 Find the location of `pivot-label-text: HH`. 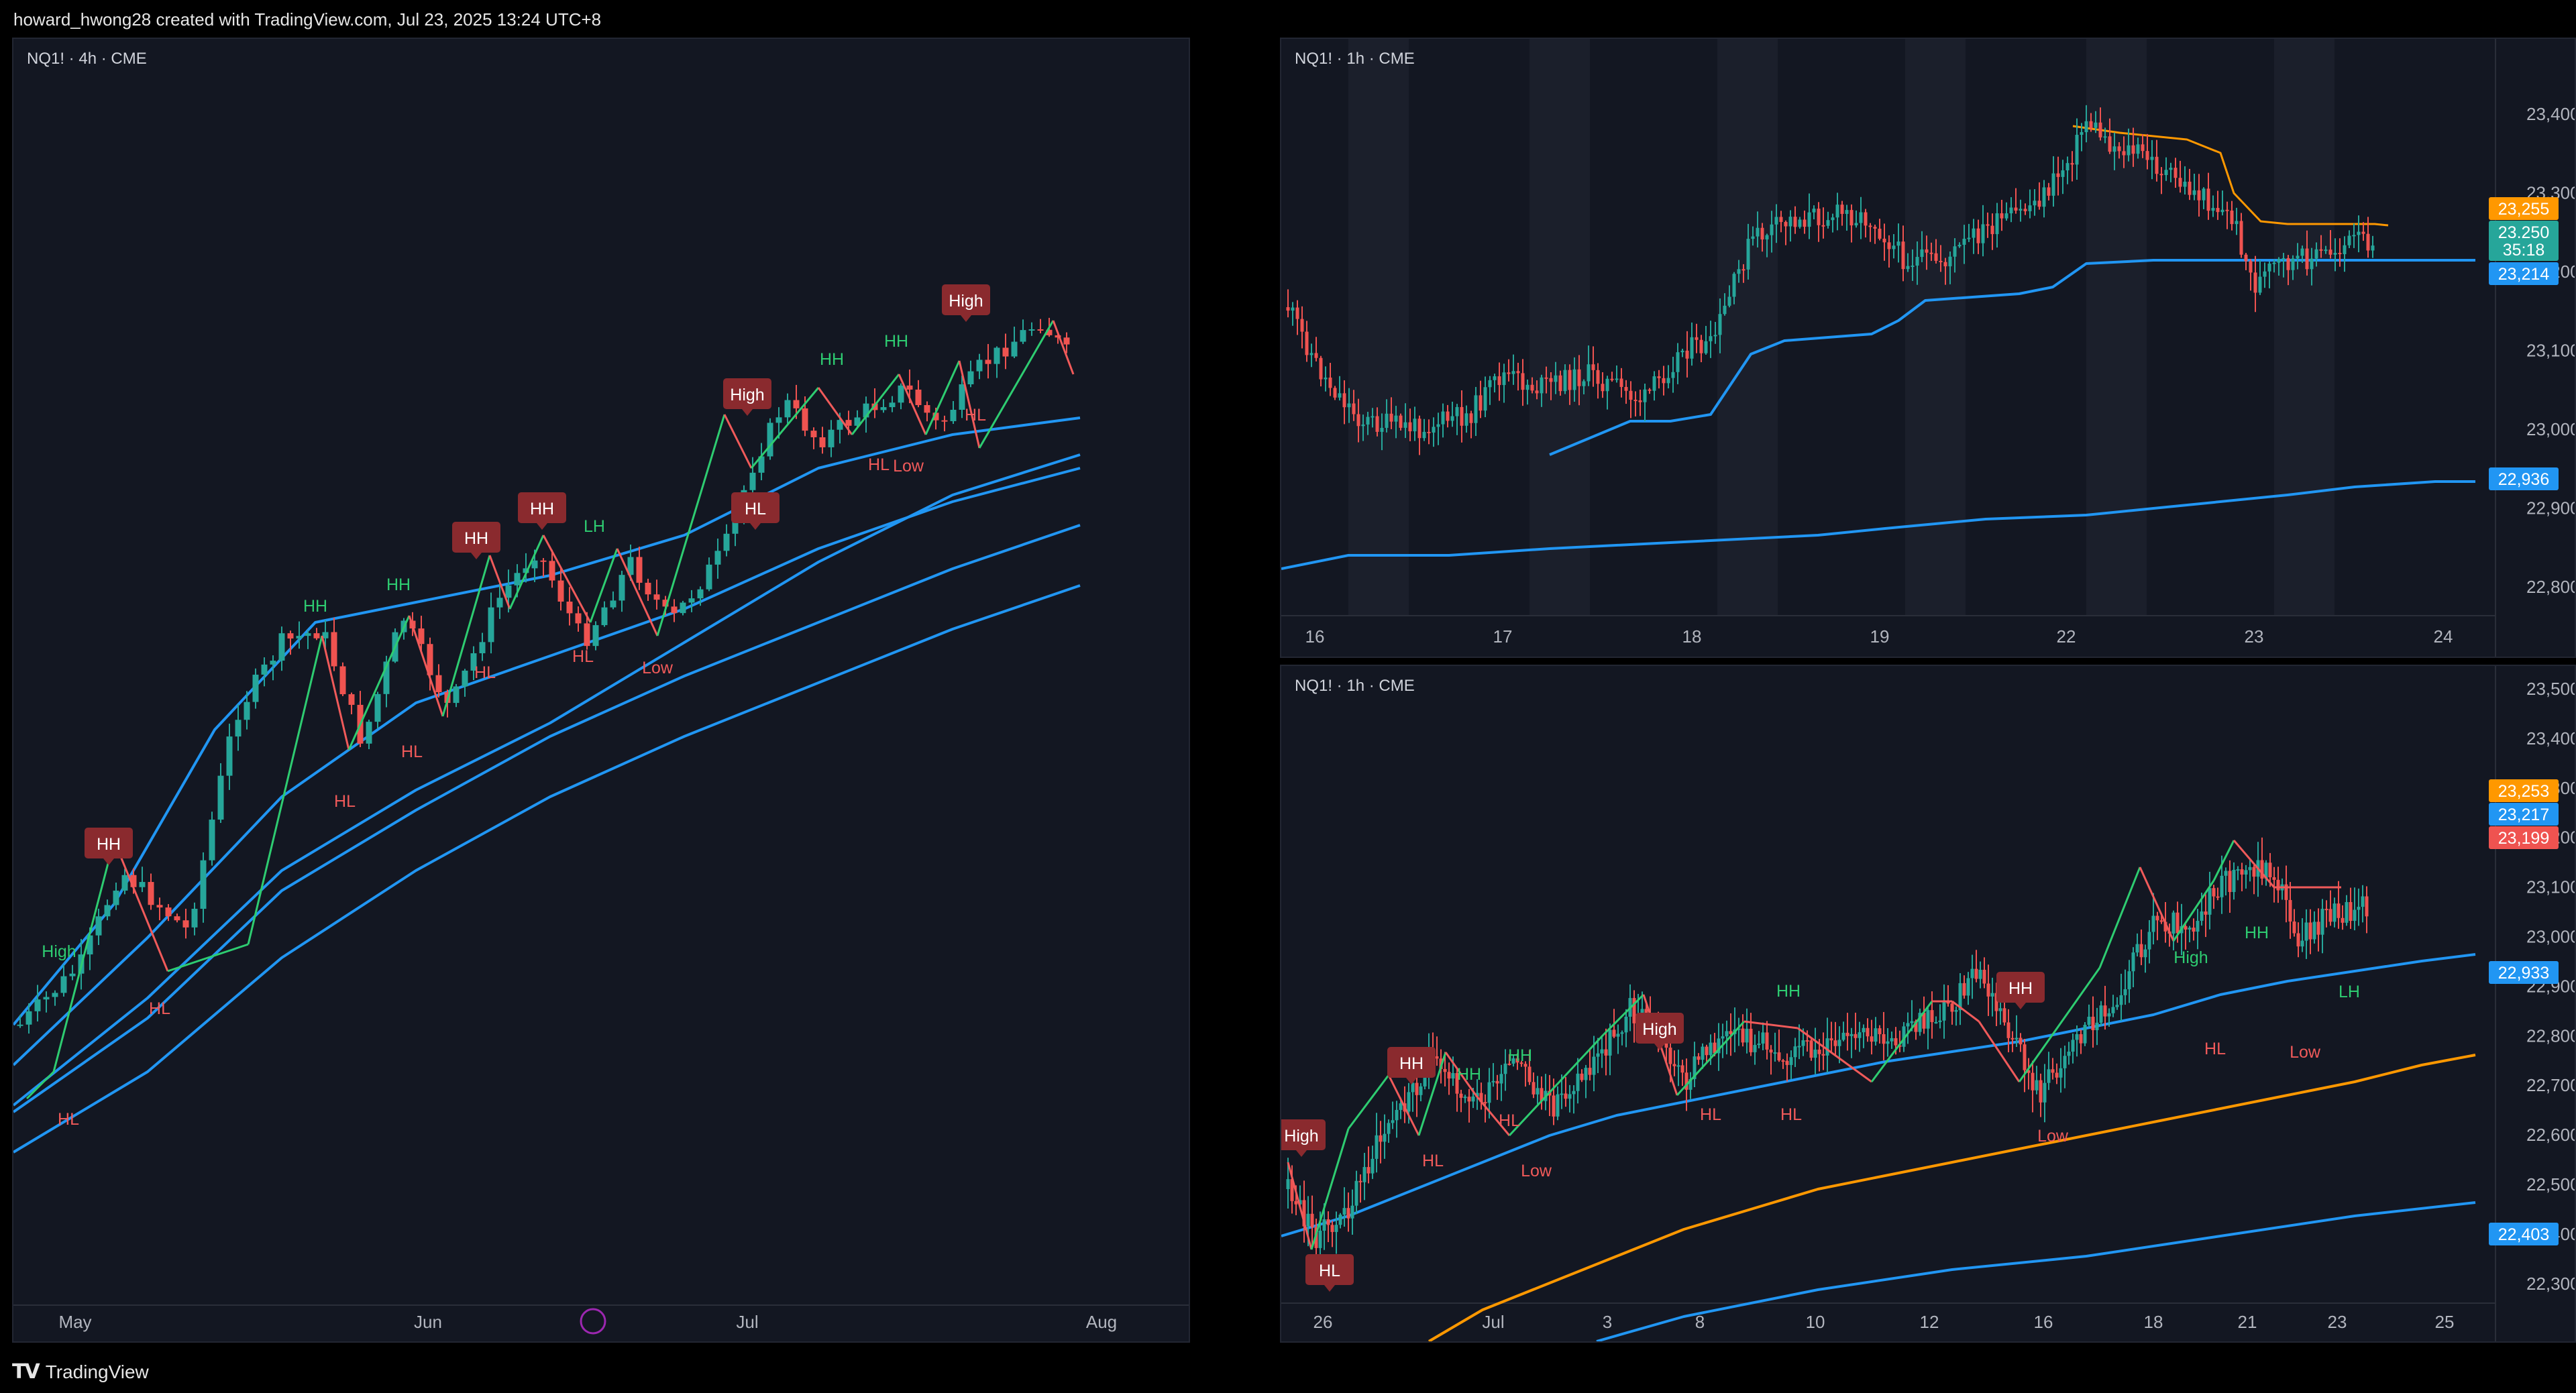

pivot-label-text: HH is located at coordinates (1411, 1063).